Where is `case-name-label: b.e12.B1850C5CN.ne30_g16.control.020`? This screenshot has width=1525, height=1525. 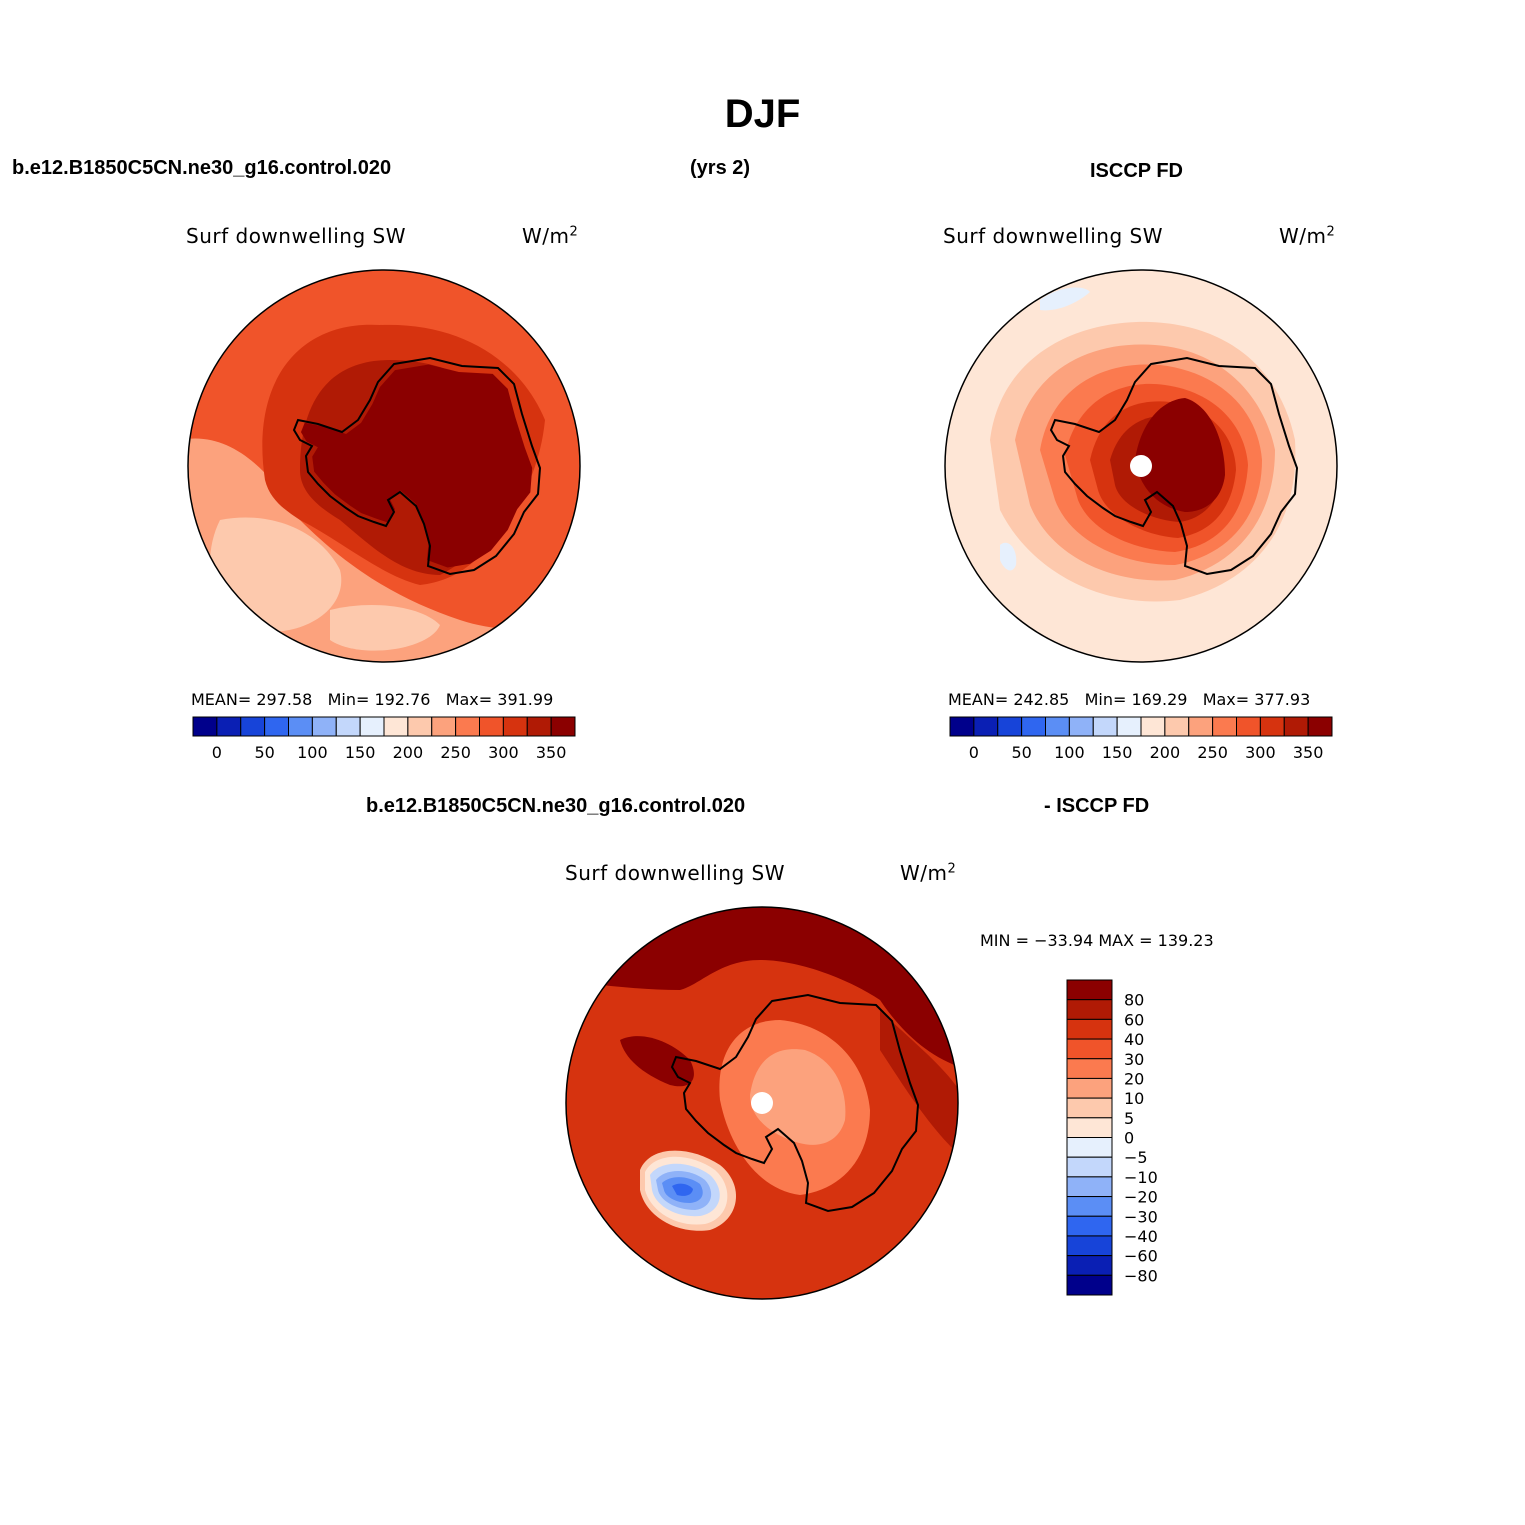 case-name-label: b.e12.B1850C5CN.ne30_g16.control.020 is located at coordinates (202, 168).